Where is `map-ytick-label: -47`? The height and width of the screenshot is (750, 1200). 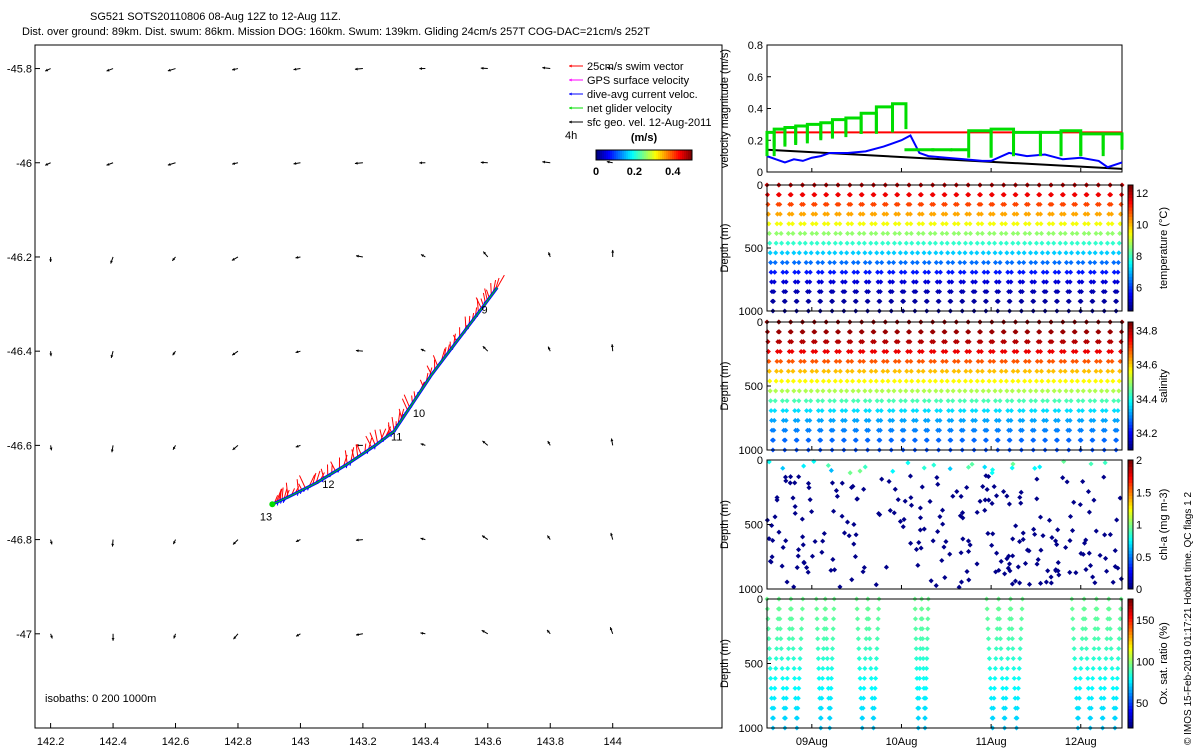 map-ytick-label: -47 is located at coordinates (24, 635).